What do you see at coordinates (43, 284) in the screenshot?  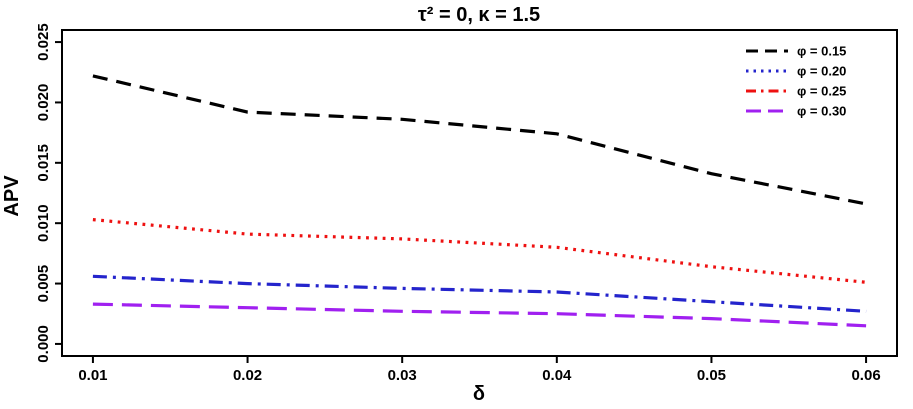 I see `y-tick-label: 0.005` at bounding box center [43, 284].